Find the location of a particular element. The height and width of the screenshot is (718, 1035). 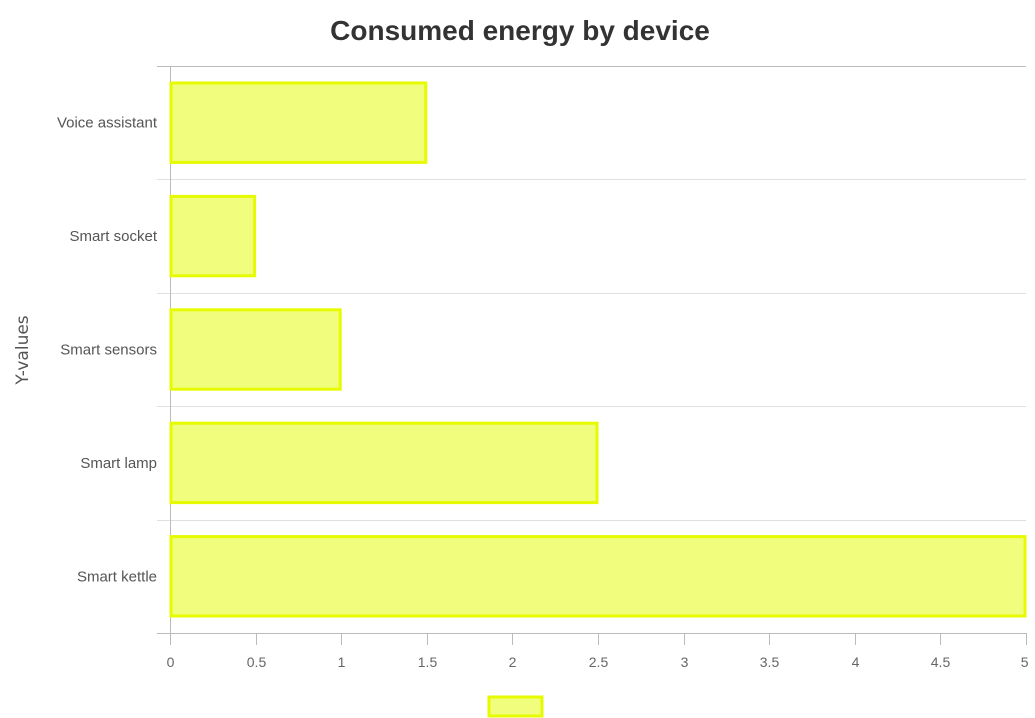

x-tick-label: 3.5 is located at coordinates (770, 662).